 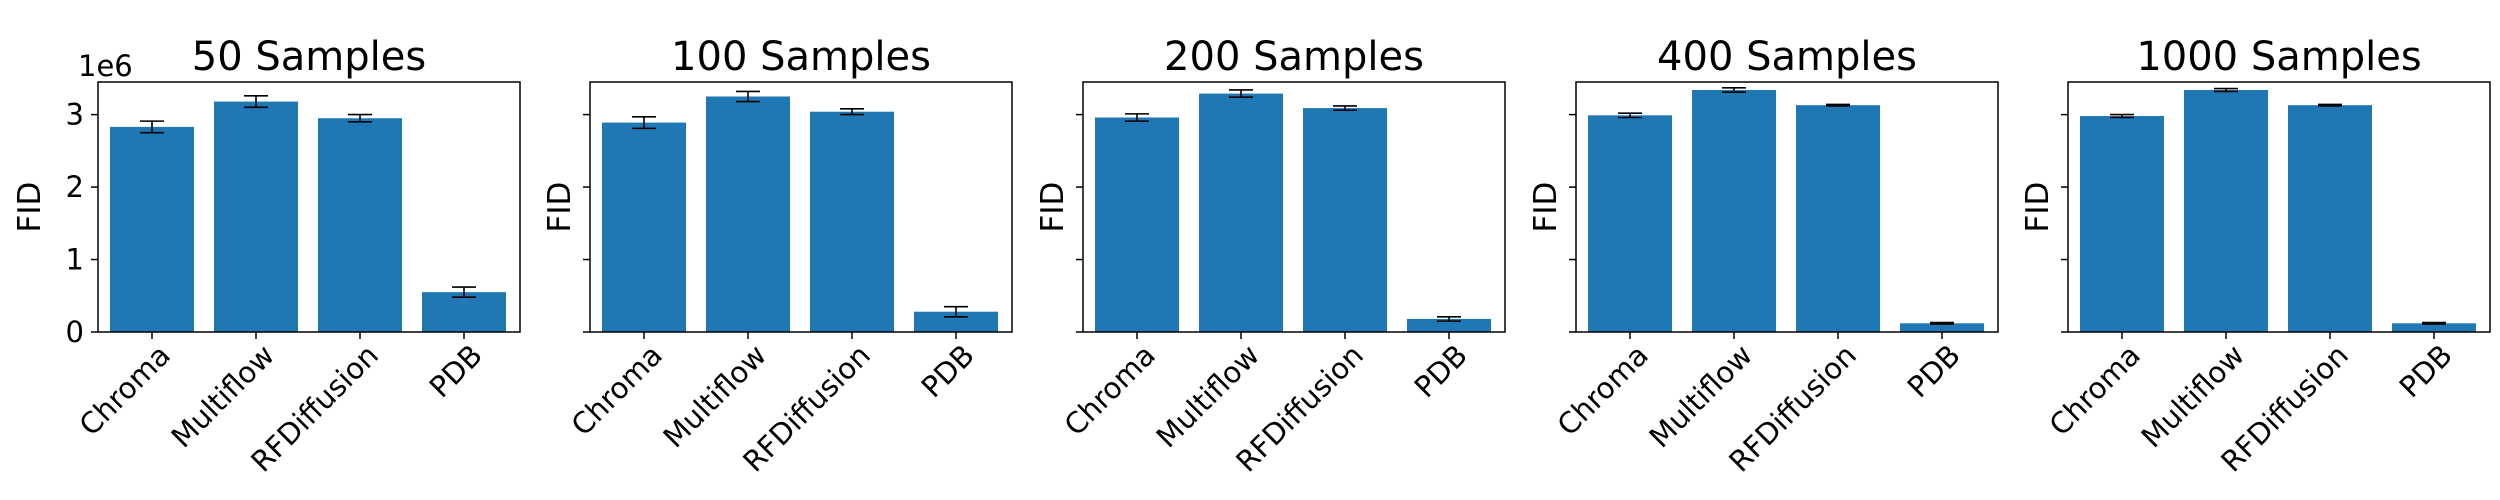 What do you see at coordinates (75, 187) in the screenshot?
I see `y-tick-label: 2` at bounding box center [75, 187].